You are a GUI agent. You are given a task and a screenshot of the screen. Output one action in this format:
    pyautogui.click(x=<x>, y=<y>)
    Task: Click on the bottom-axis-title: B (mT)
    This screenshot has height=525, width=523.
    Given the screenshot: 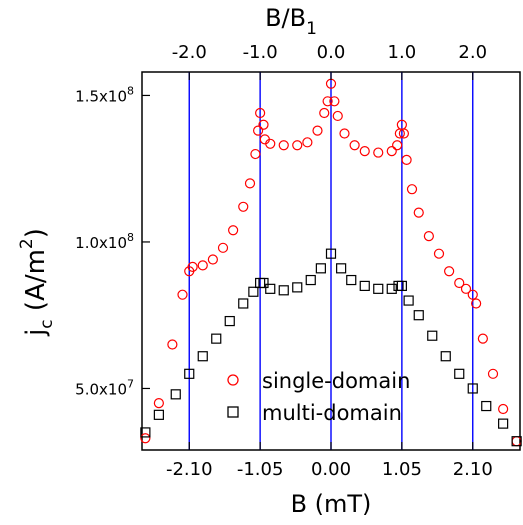 What is the action you would take?
    pyautogui.click(x=331, y=504)
    